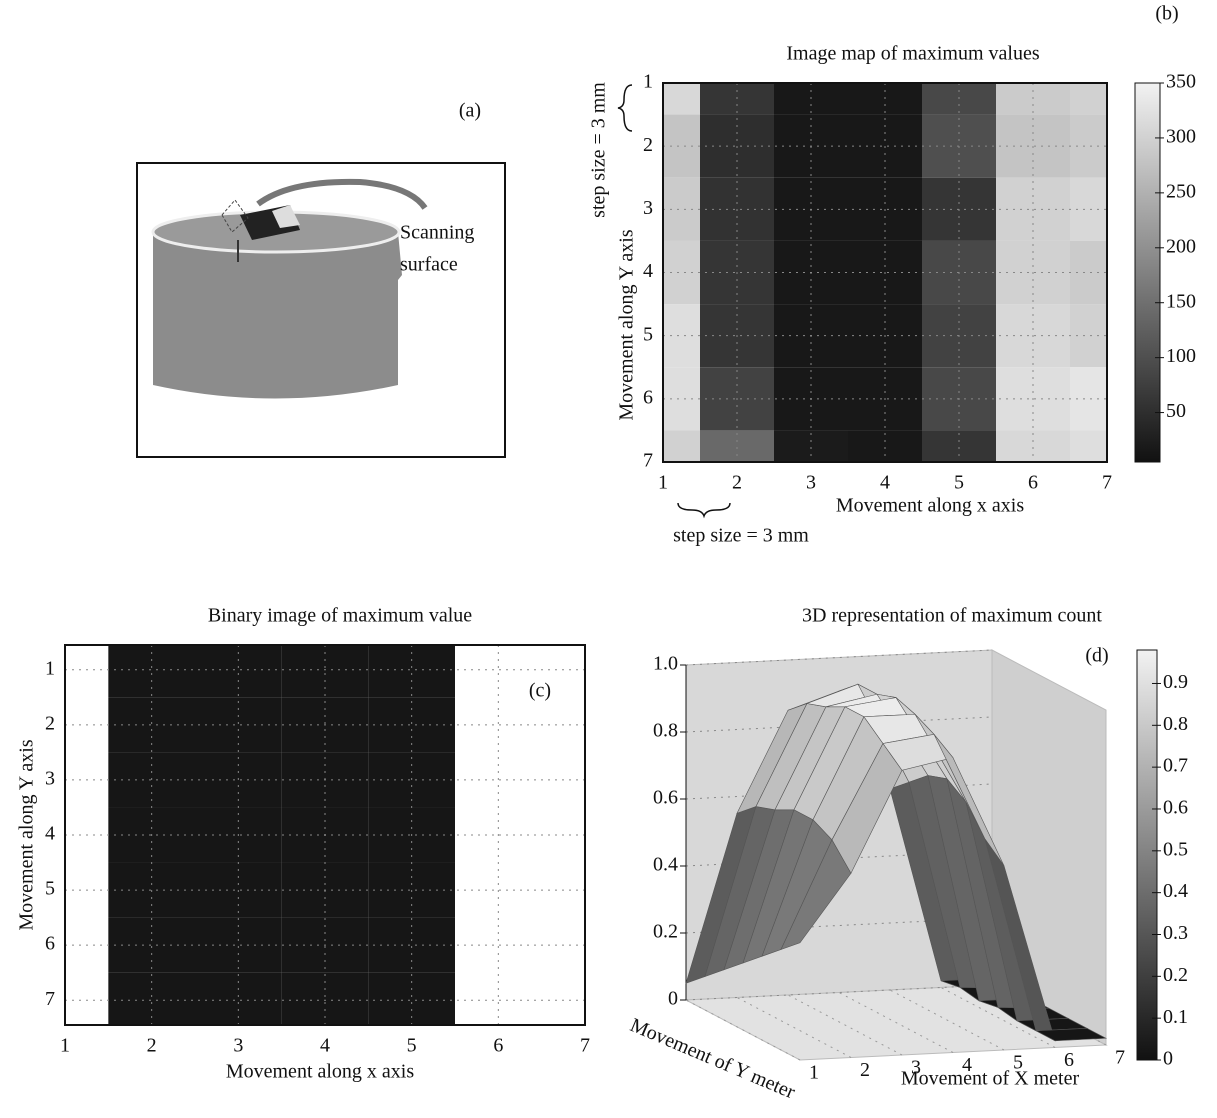  I want to click on colorbar-tick-label: 0.4, so click(1175, 891).